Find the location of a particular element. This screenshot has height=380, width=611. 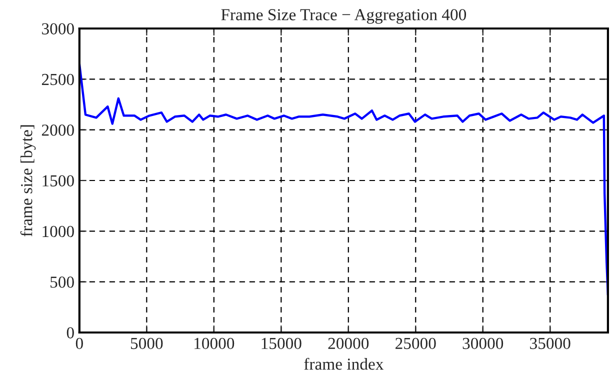

x-tick-label: 30000 is located at coordinates (483, 344).